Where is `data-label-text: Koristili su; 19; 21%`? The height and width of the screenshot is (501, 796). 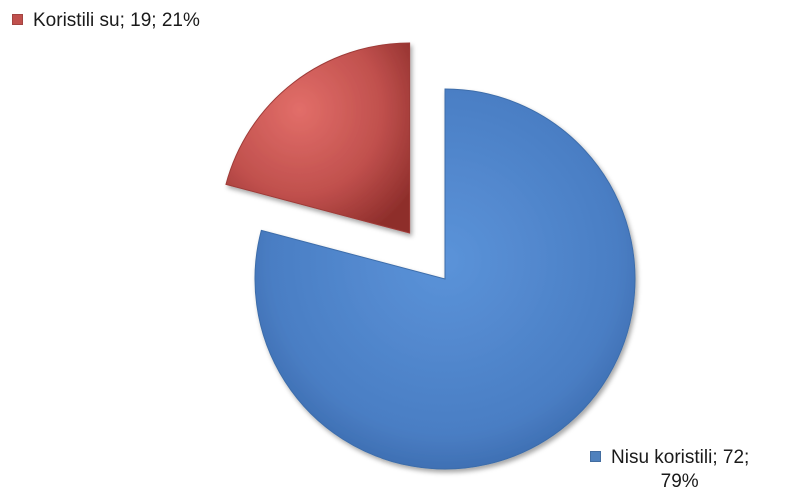 data-label-text: Koristili su; 19; 21% is located at coordinates (116, 20).